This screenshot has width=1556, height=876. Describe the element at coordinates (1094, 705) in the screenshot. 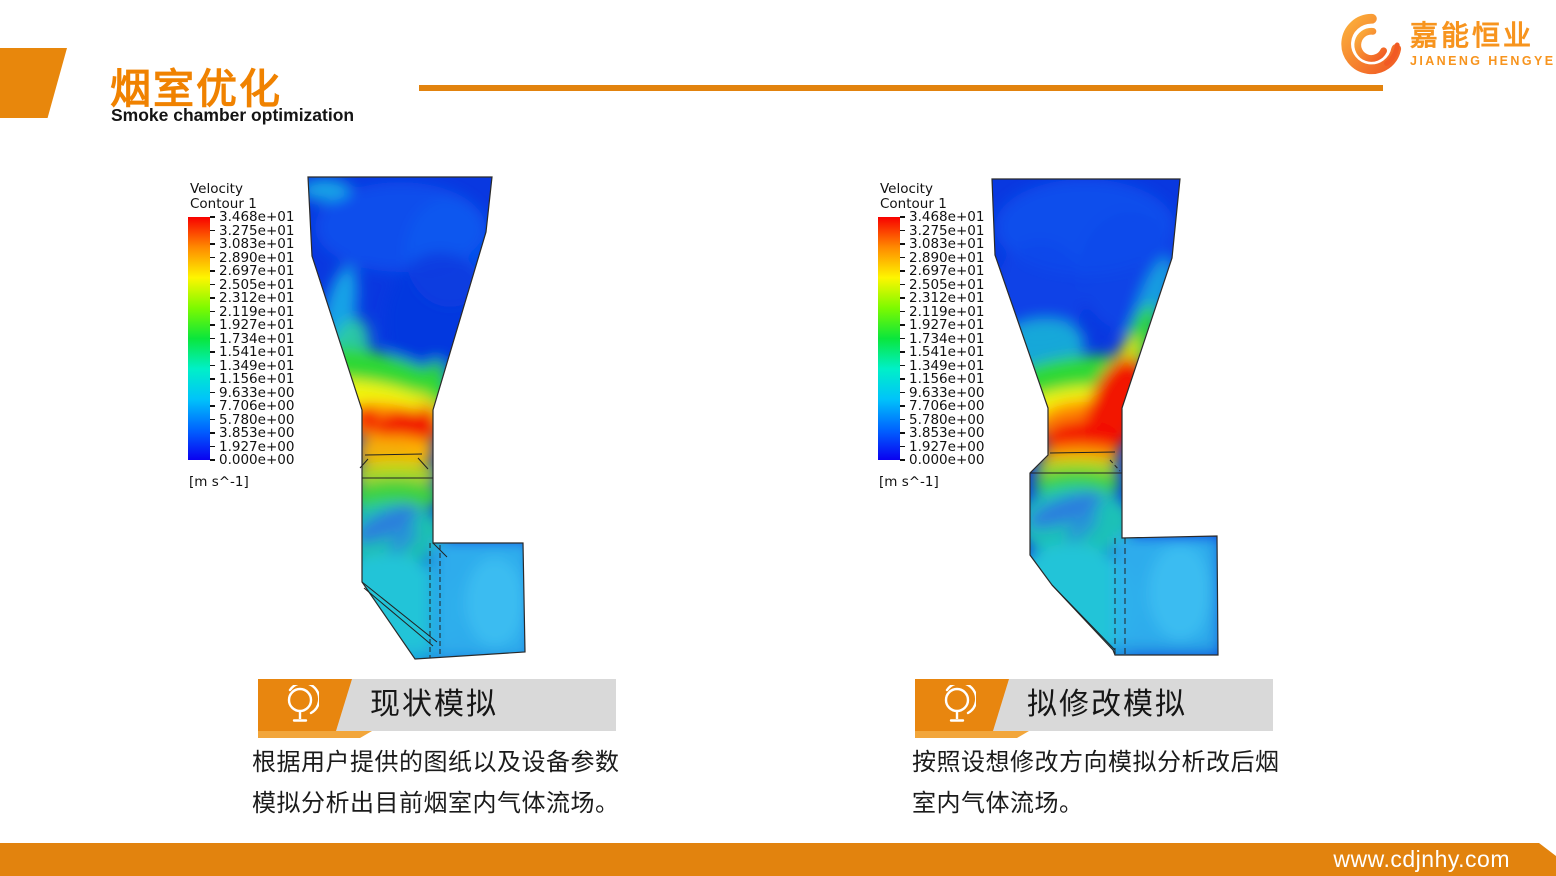

I see `caption-bar: 拟修改模拟` at that location.